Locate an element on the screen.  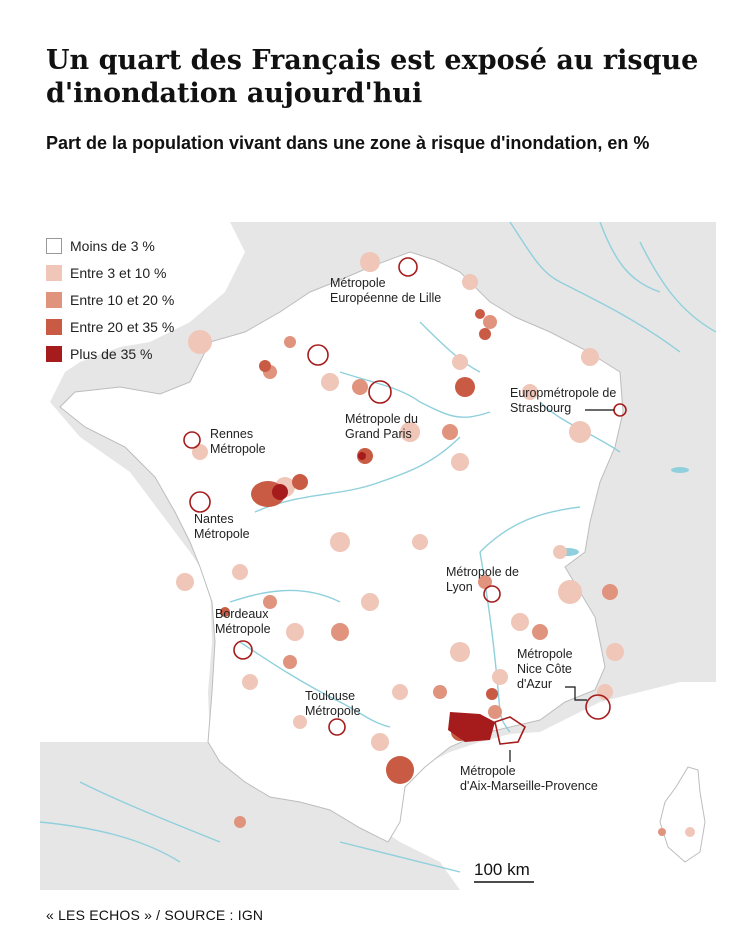
legend-item: Entre 10 et 20 % is located at coordinates (110, 299).